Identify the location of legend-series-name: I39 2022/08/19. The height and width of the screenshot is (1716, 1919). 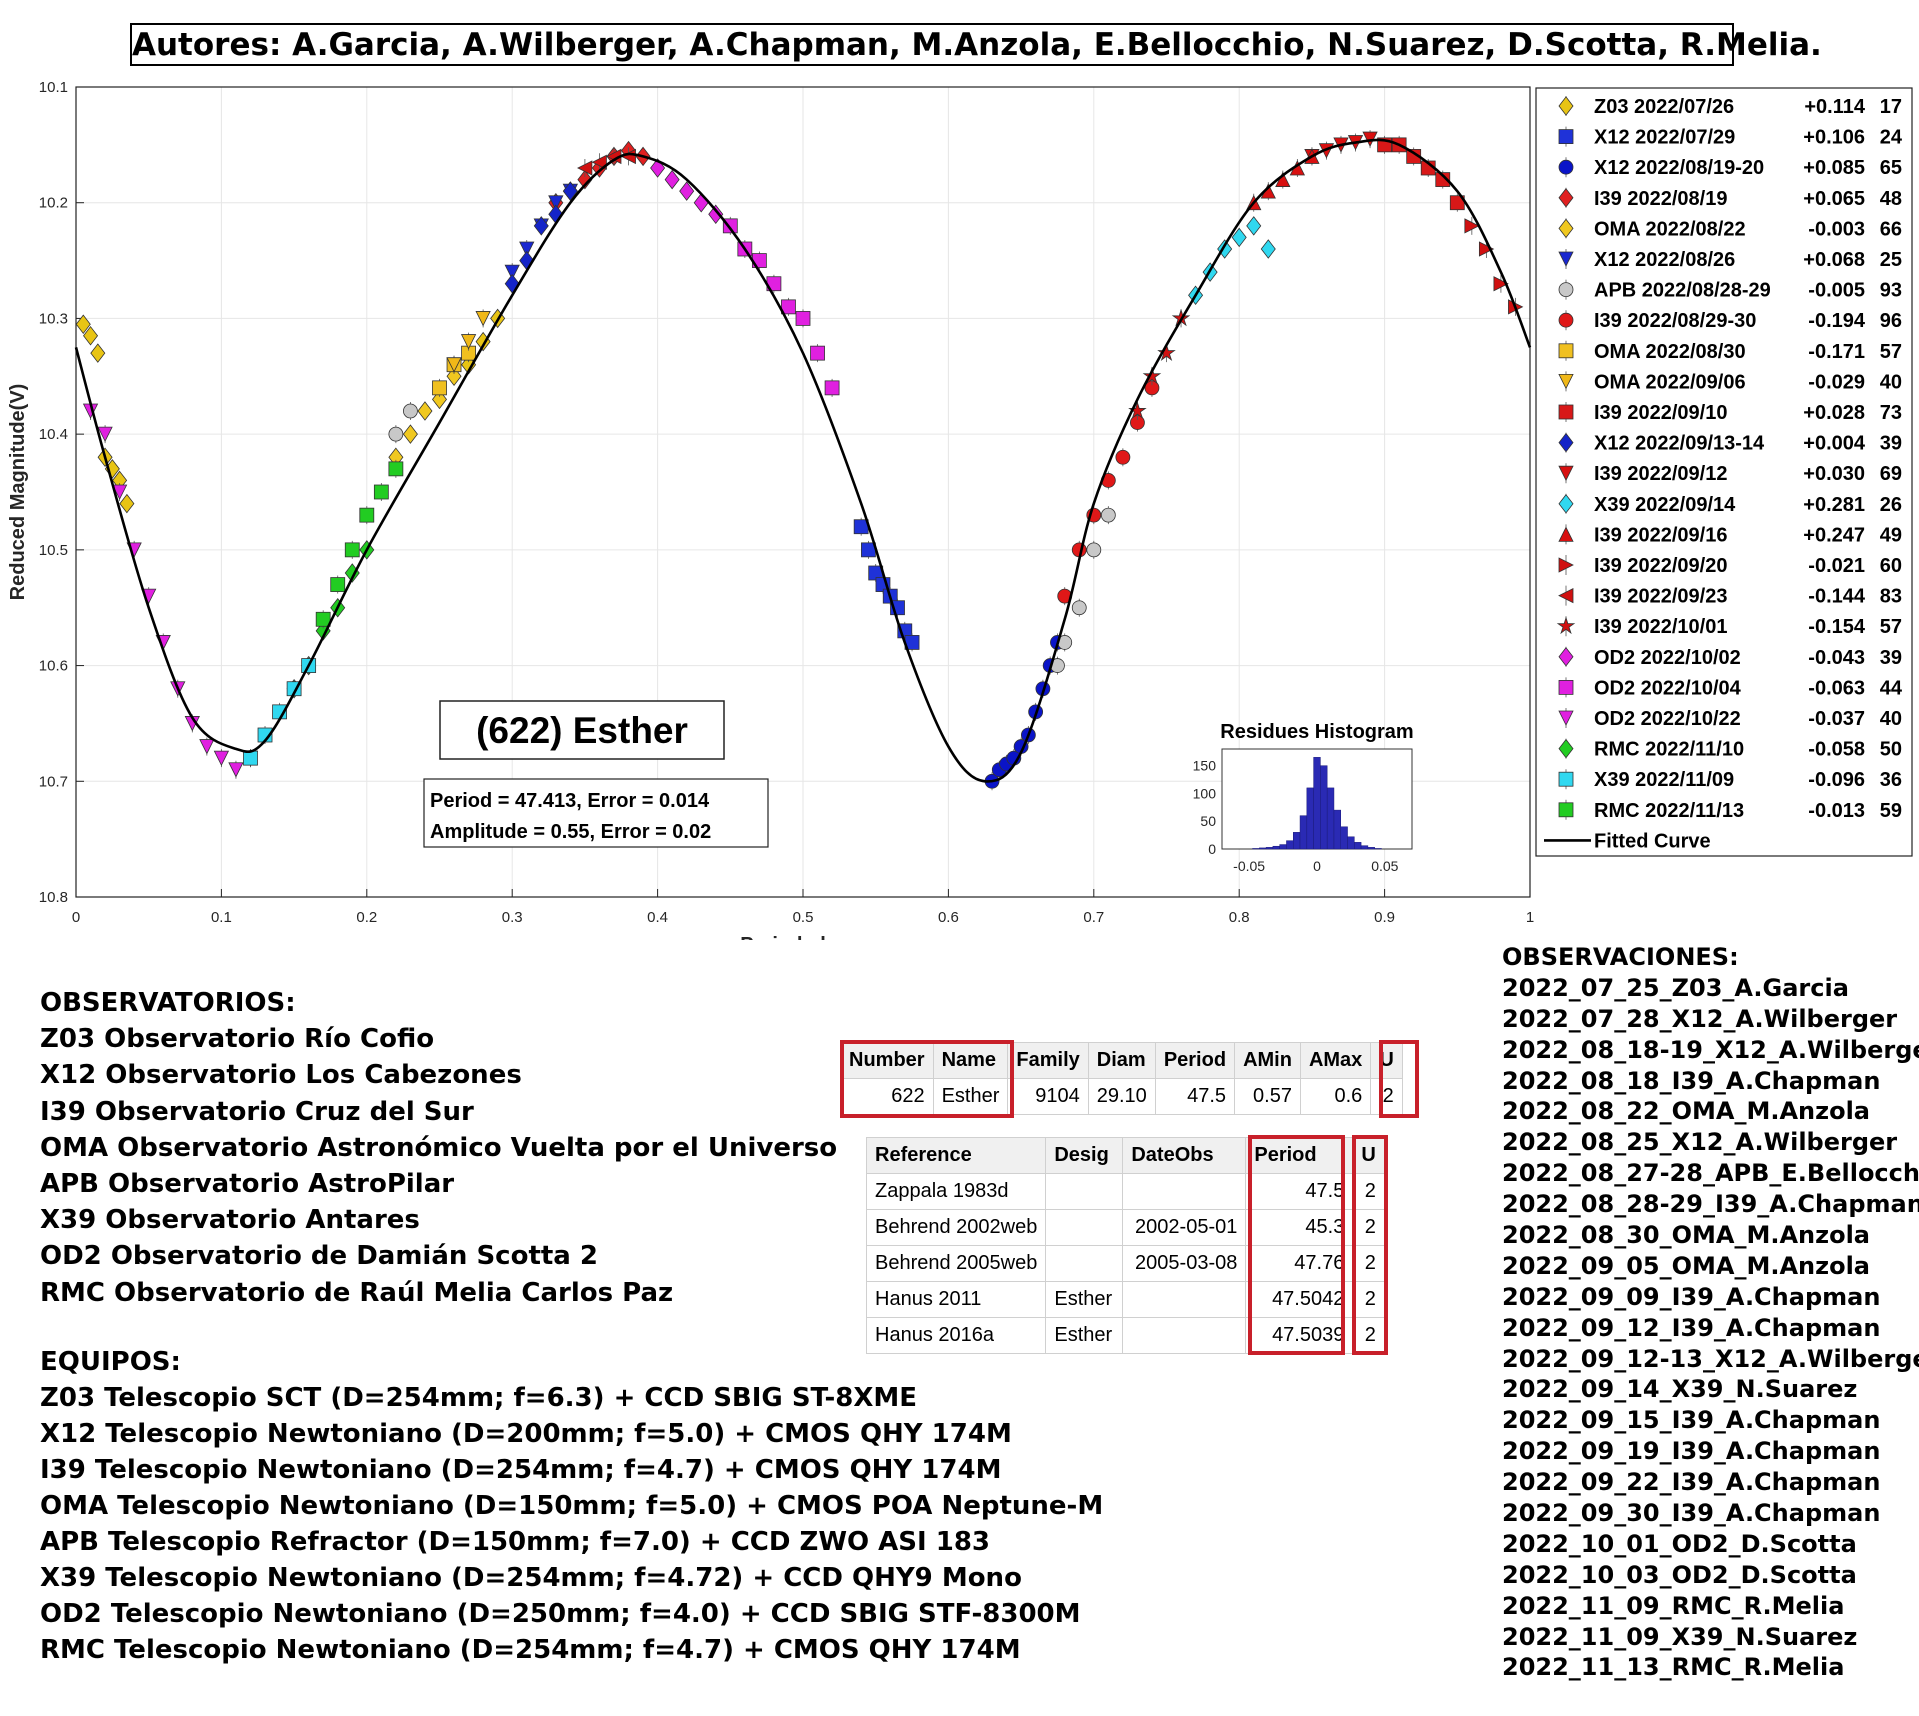
(1660, 199).